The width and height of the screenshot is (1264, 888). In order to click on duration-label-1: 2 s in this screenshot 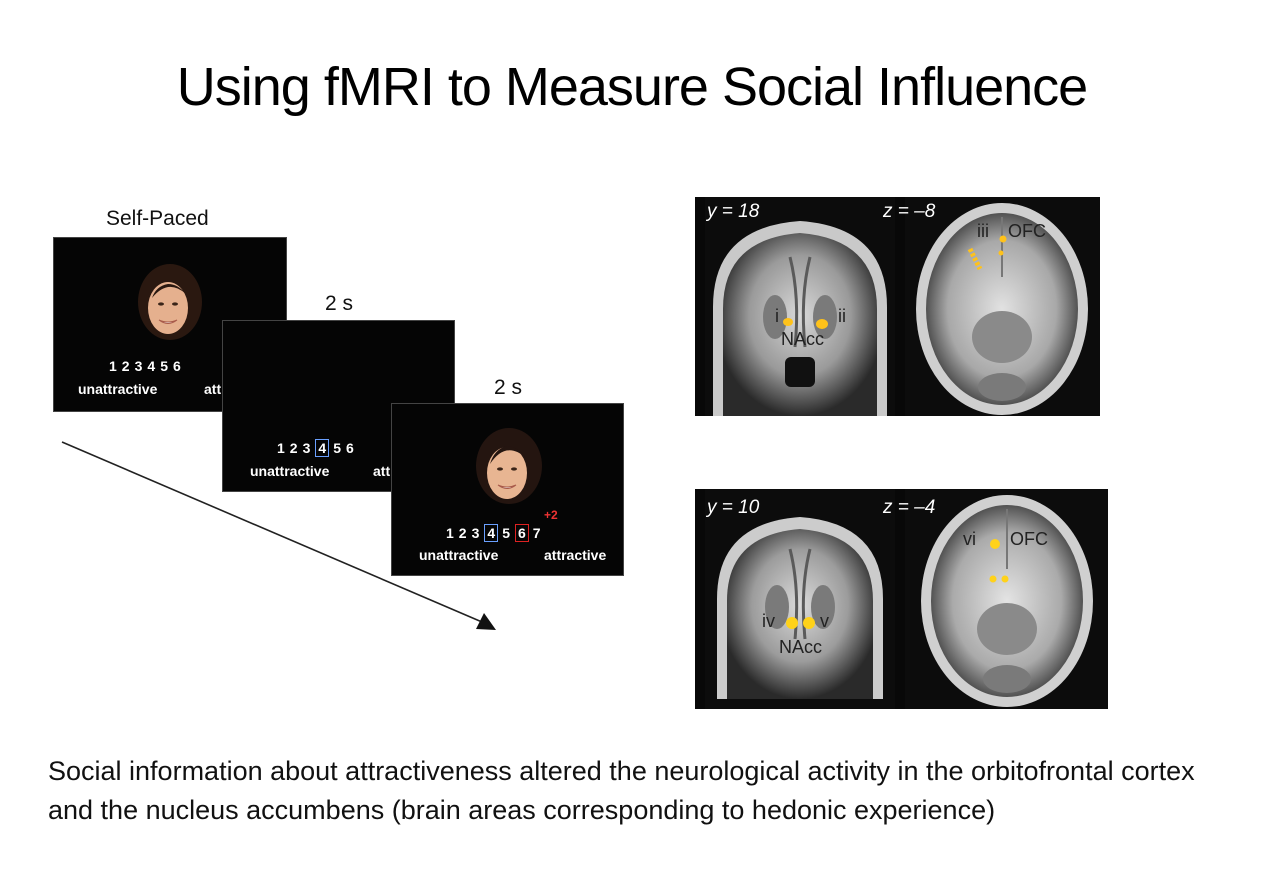, I will do `click(339, 303)`.